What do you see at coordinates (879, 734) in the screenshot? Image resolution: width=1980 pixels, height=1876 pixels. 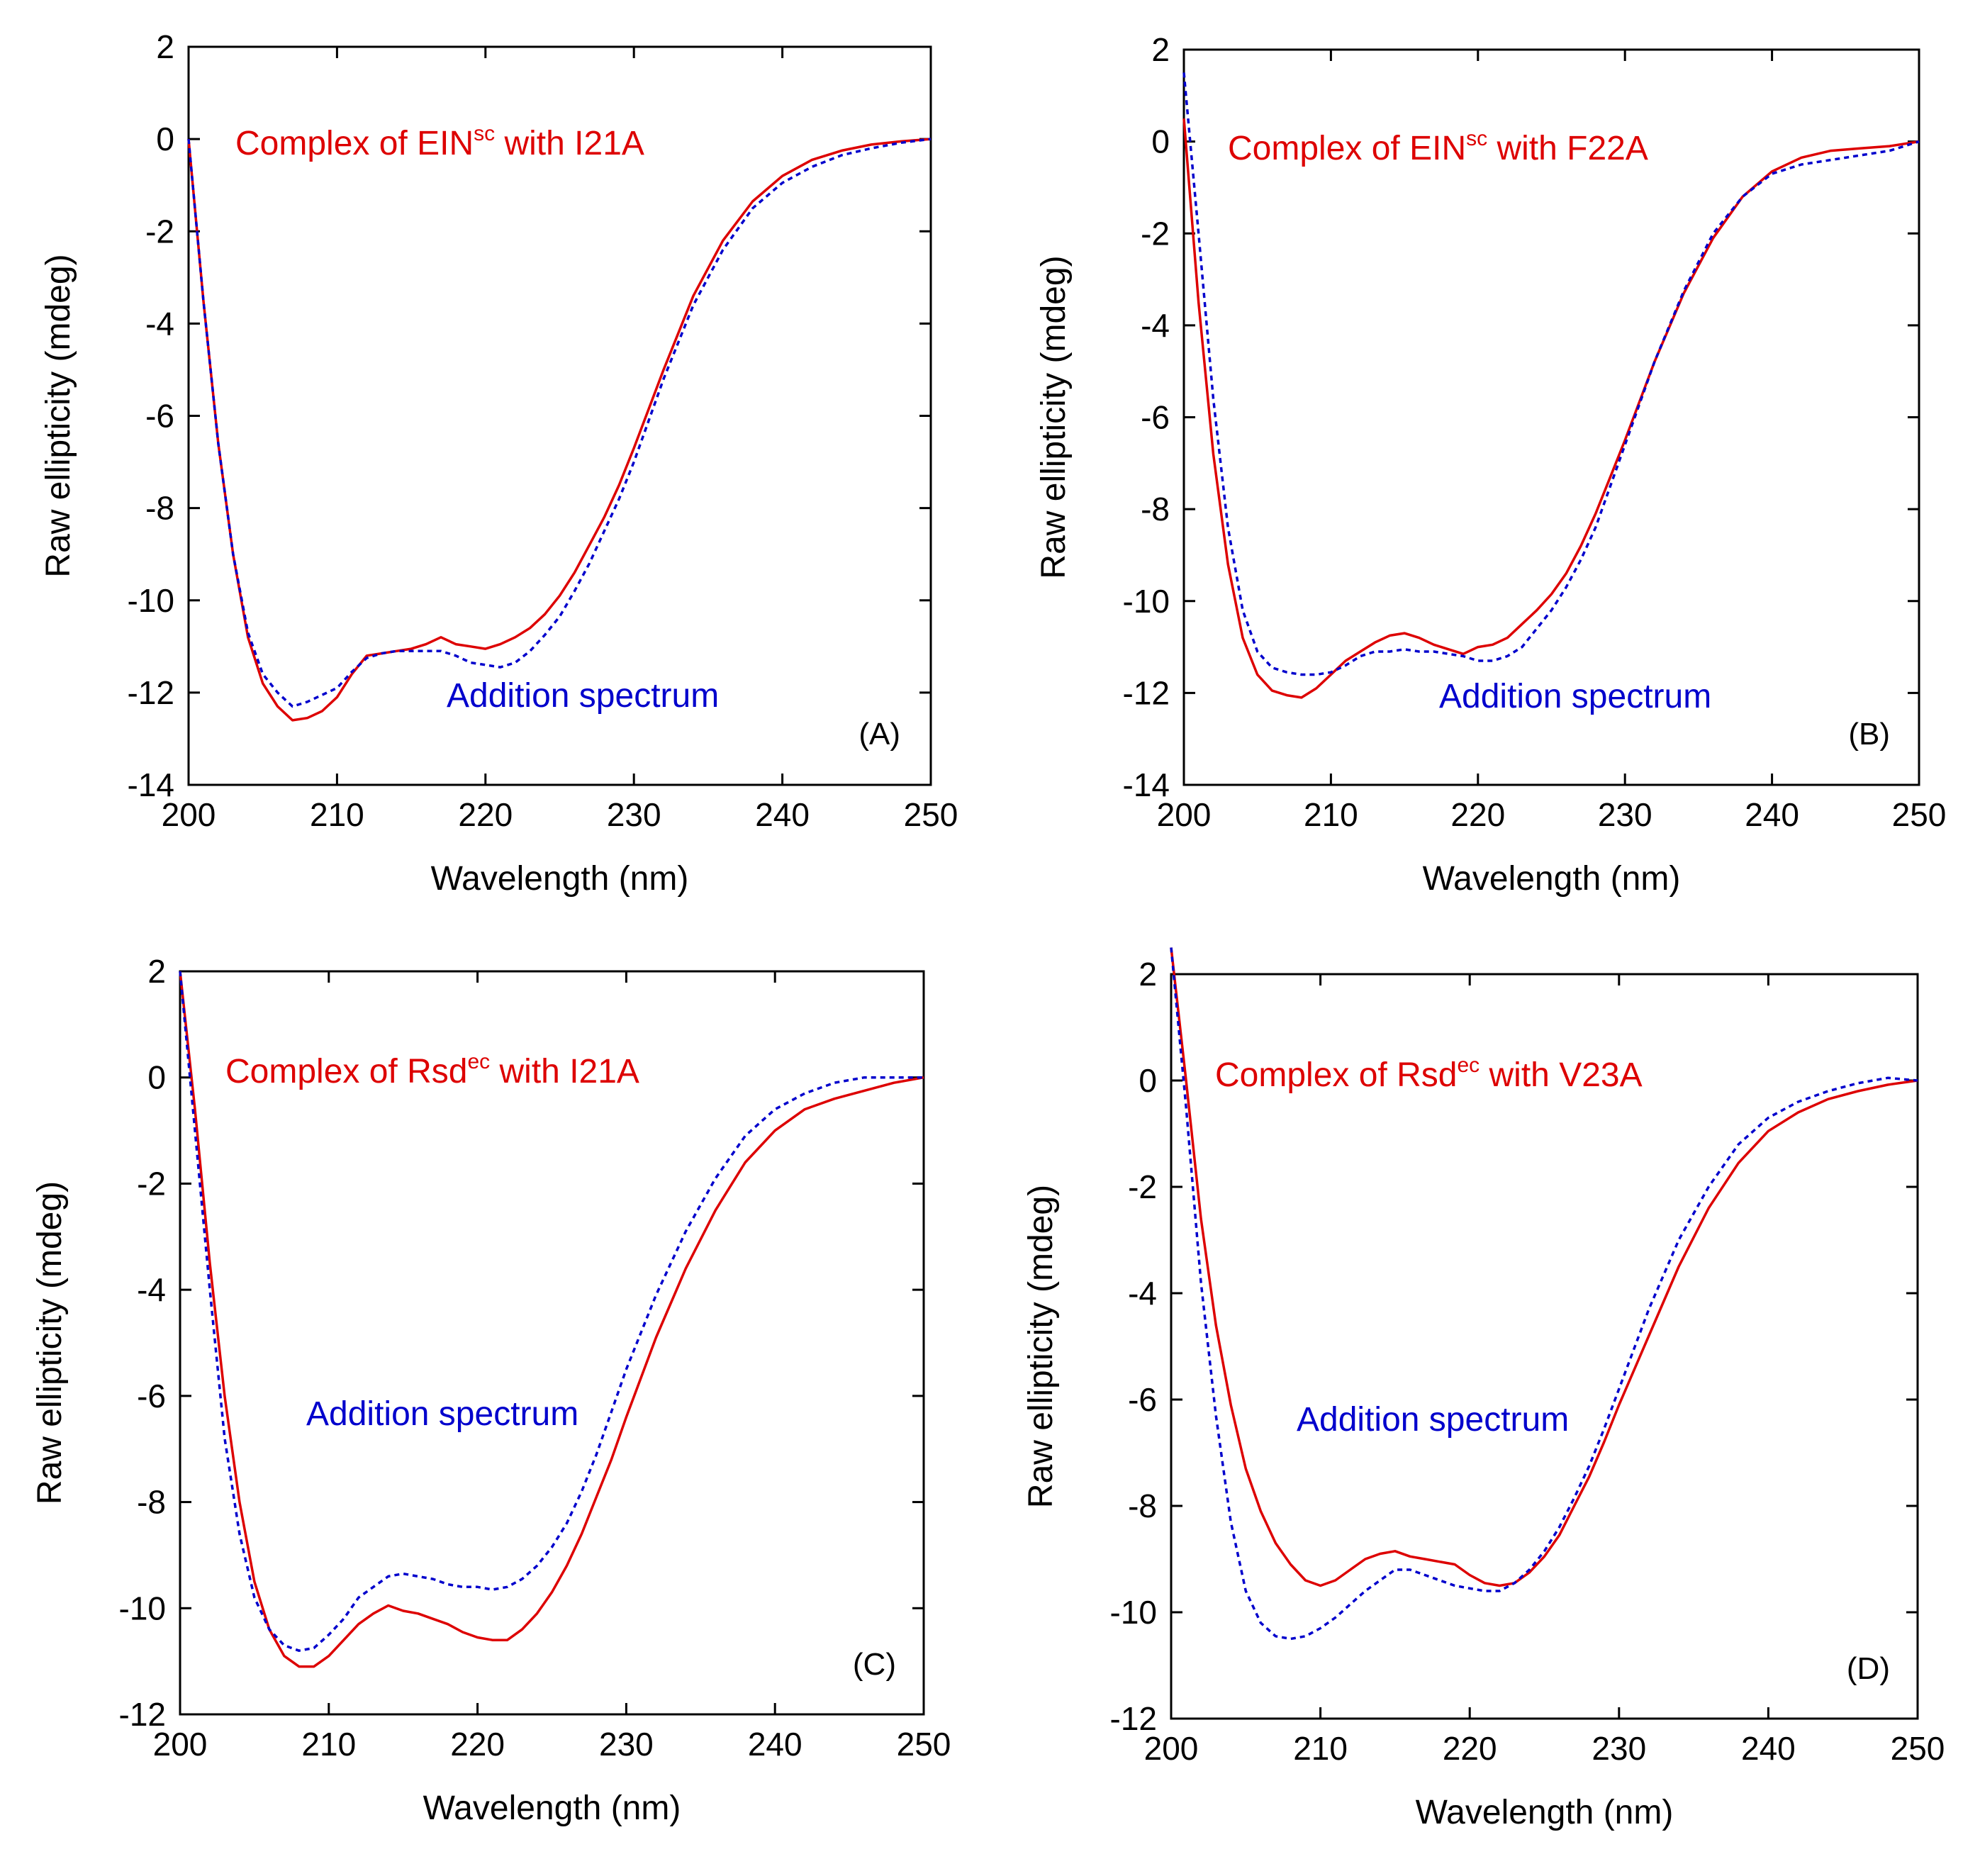 I see `panel-label: (A)` at bounding box center [879, 734].